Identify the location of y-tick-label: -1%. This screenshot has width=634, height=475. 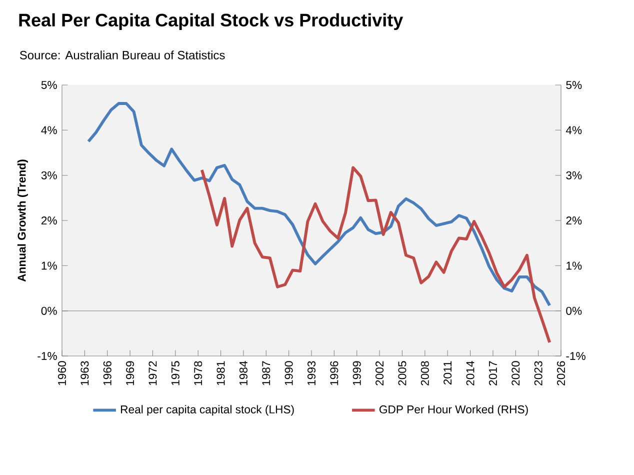
(47, 356).